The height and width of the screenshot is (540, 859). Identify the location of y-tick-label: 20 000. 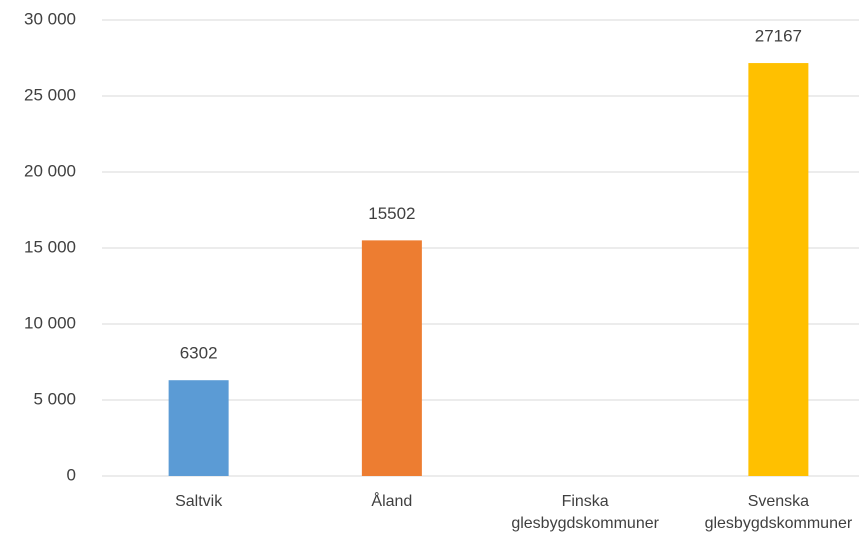
(50, 170).